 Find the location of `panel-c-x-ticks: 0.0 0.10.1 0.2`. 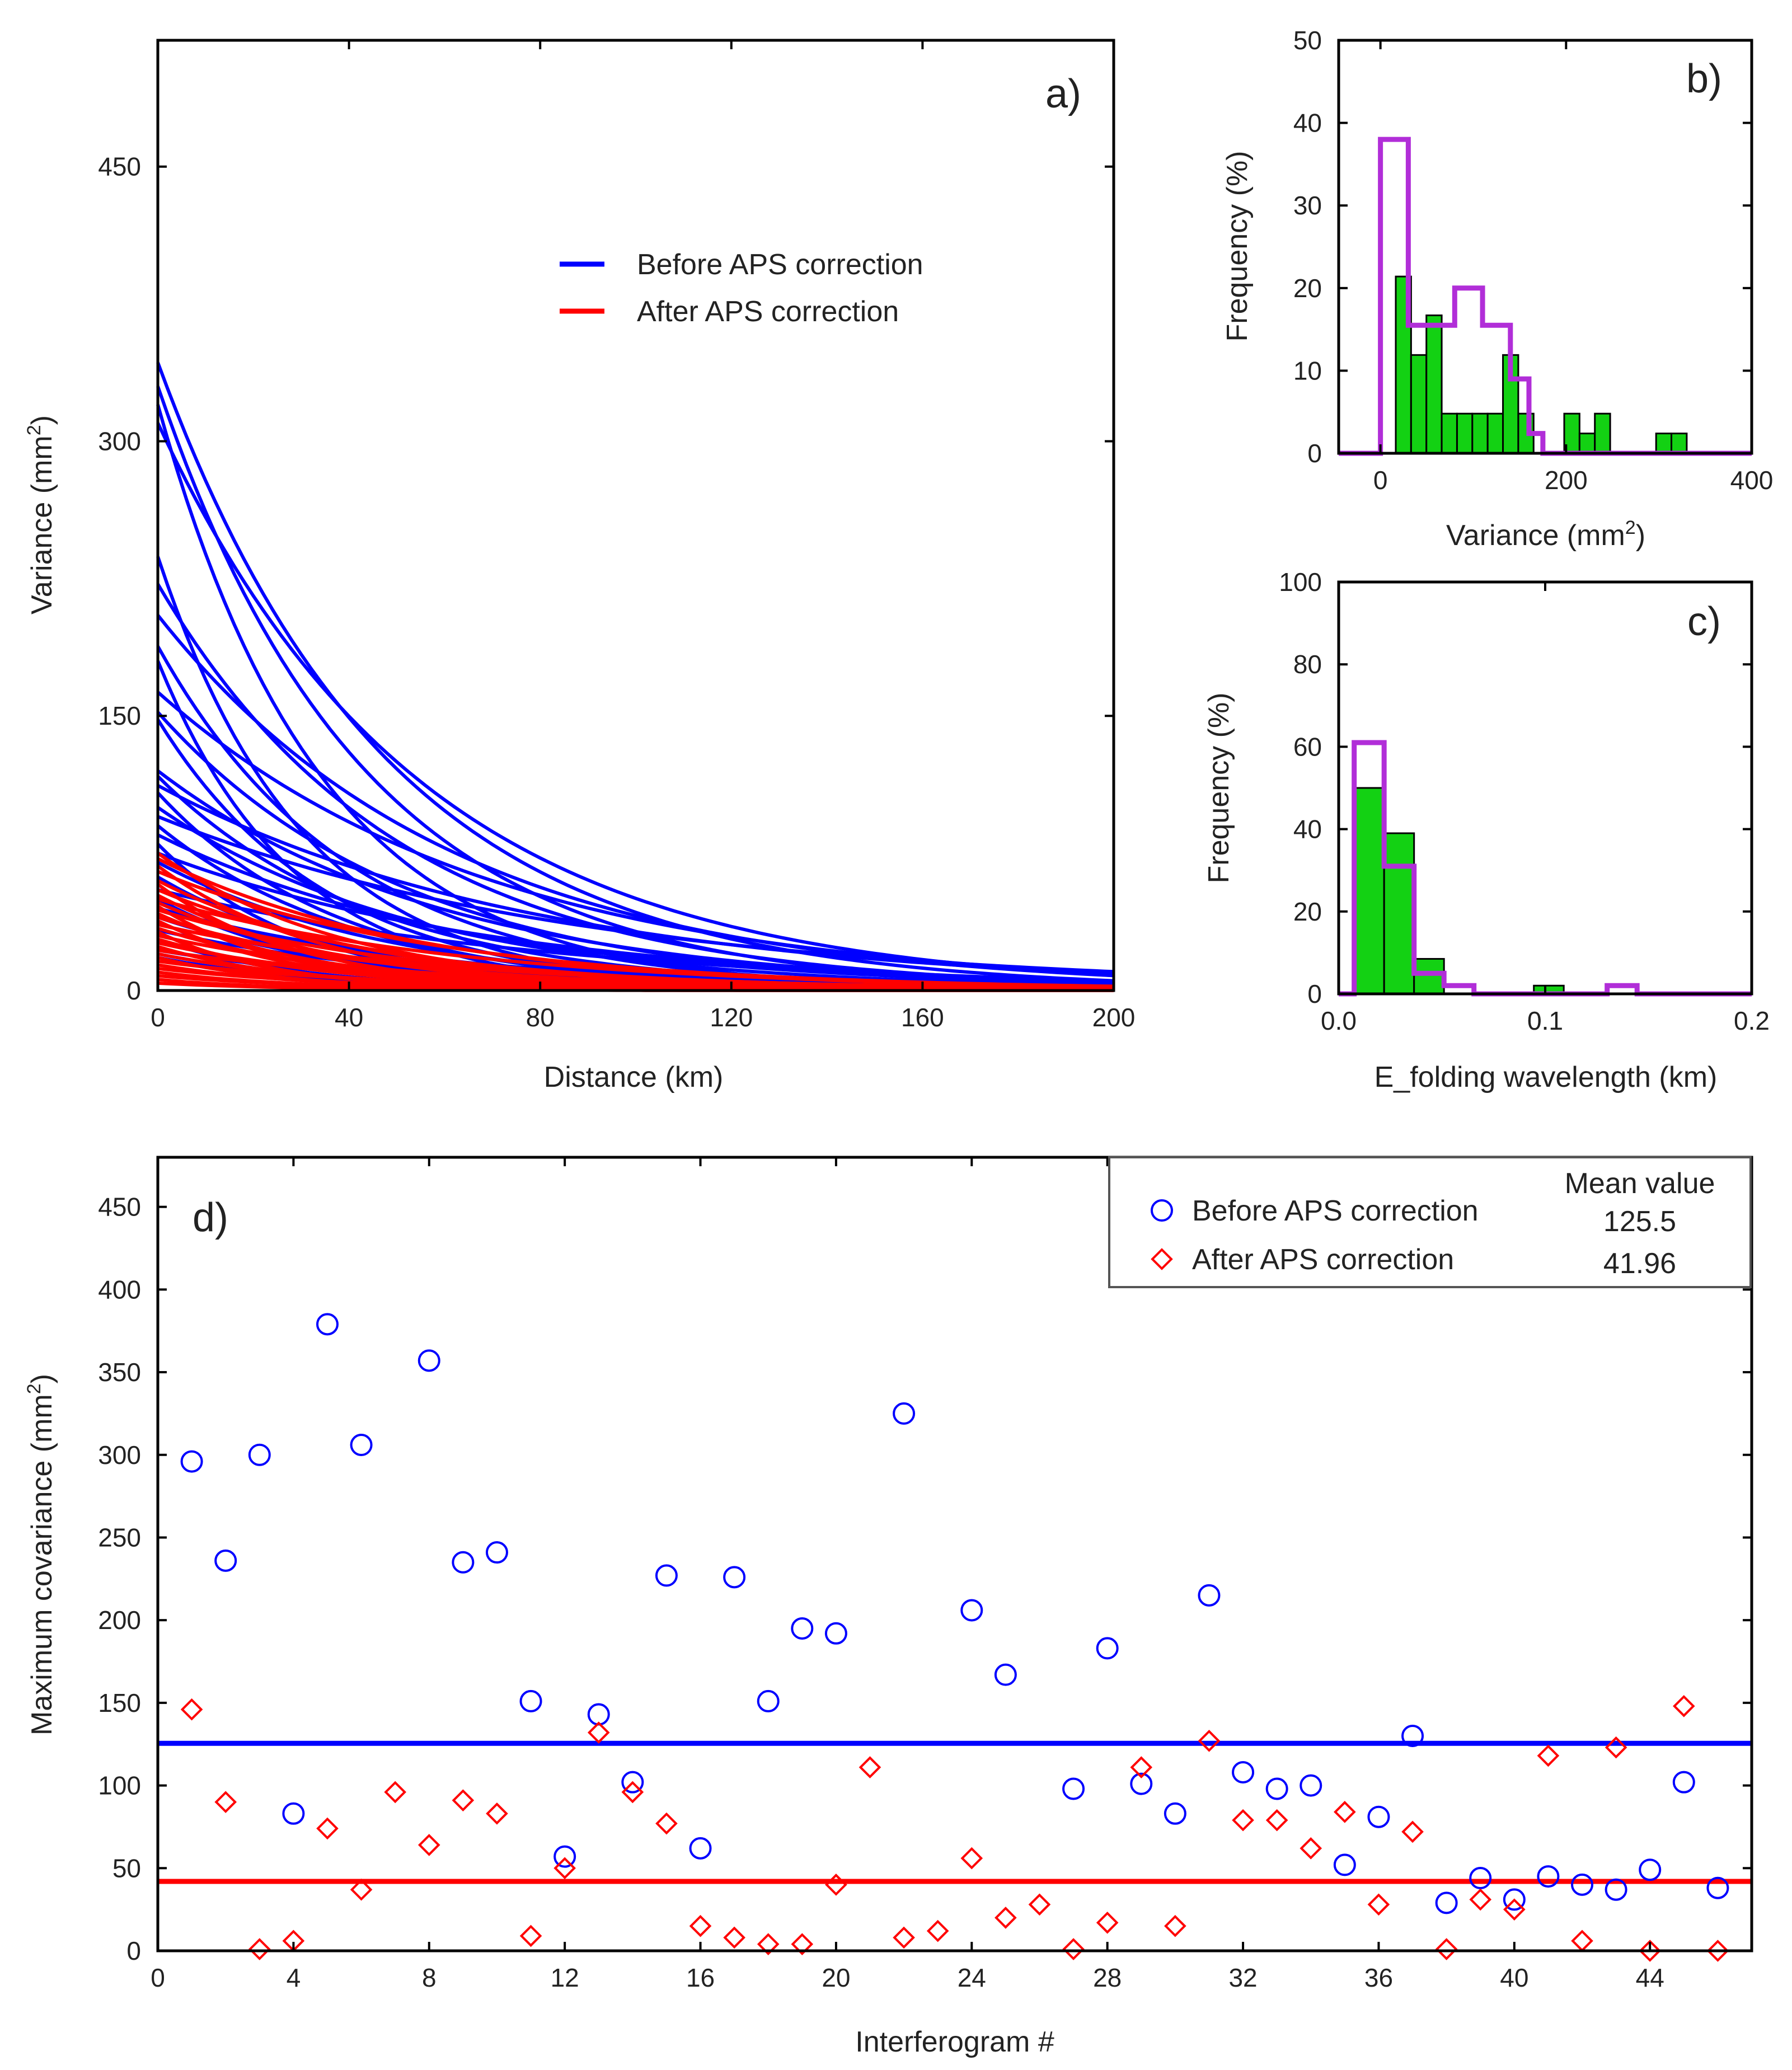

panel-c-x-ticks: 0.0 0.10.1 0.2 is located at coordinates (1545, 808).